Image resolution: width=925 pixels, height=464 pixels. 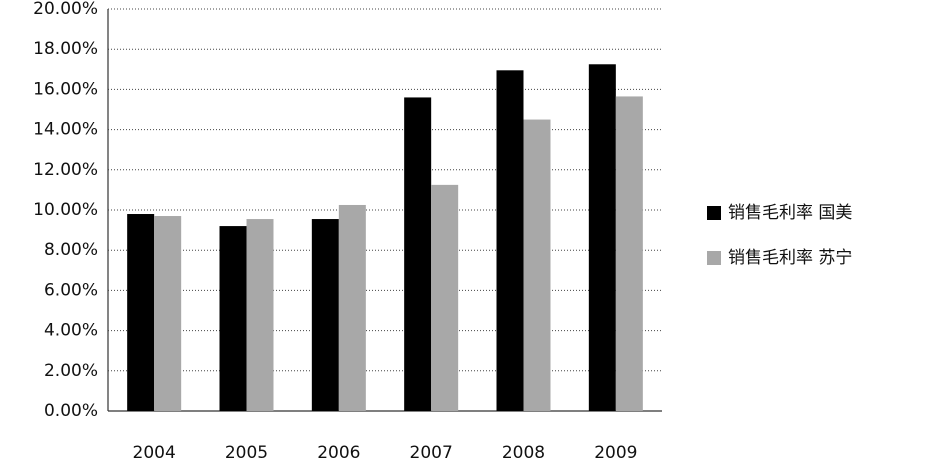 I want to click on x-tick-label: 2007, so click(x=431, y=453).